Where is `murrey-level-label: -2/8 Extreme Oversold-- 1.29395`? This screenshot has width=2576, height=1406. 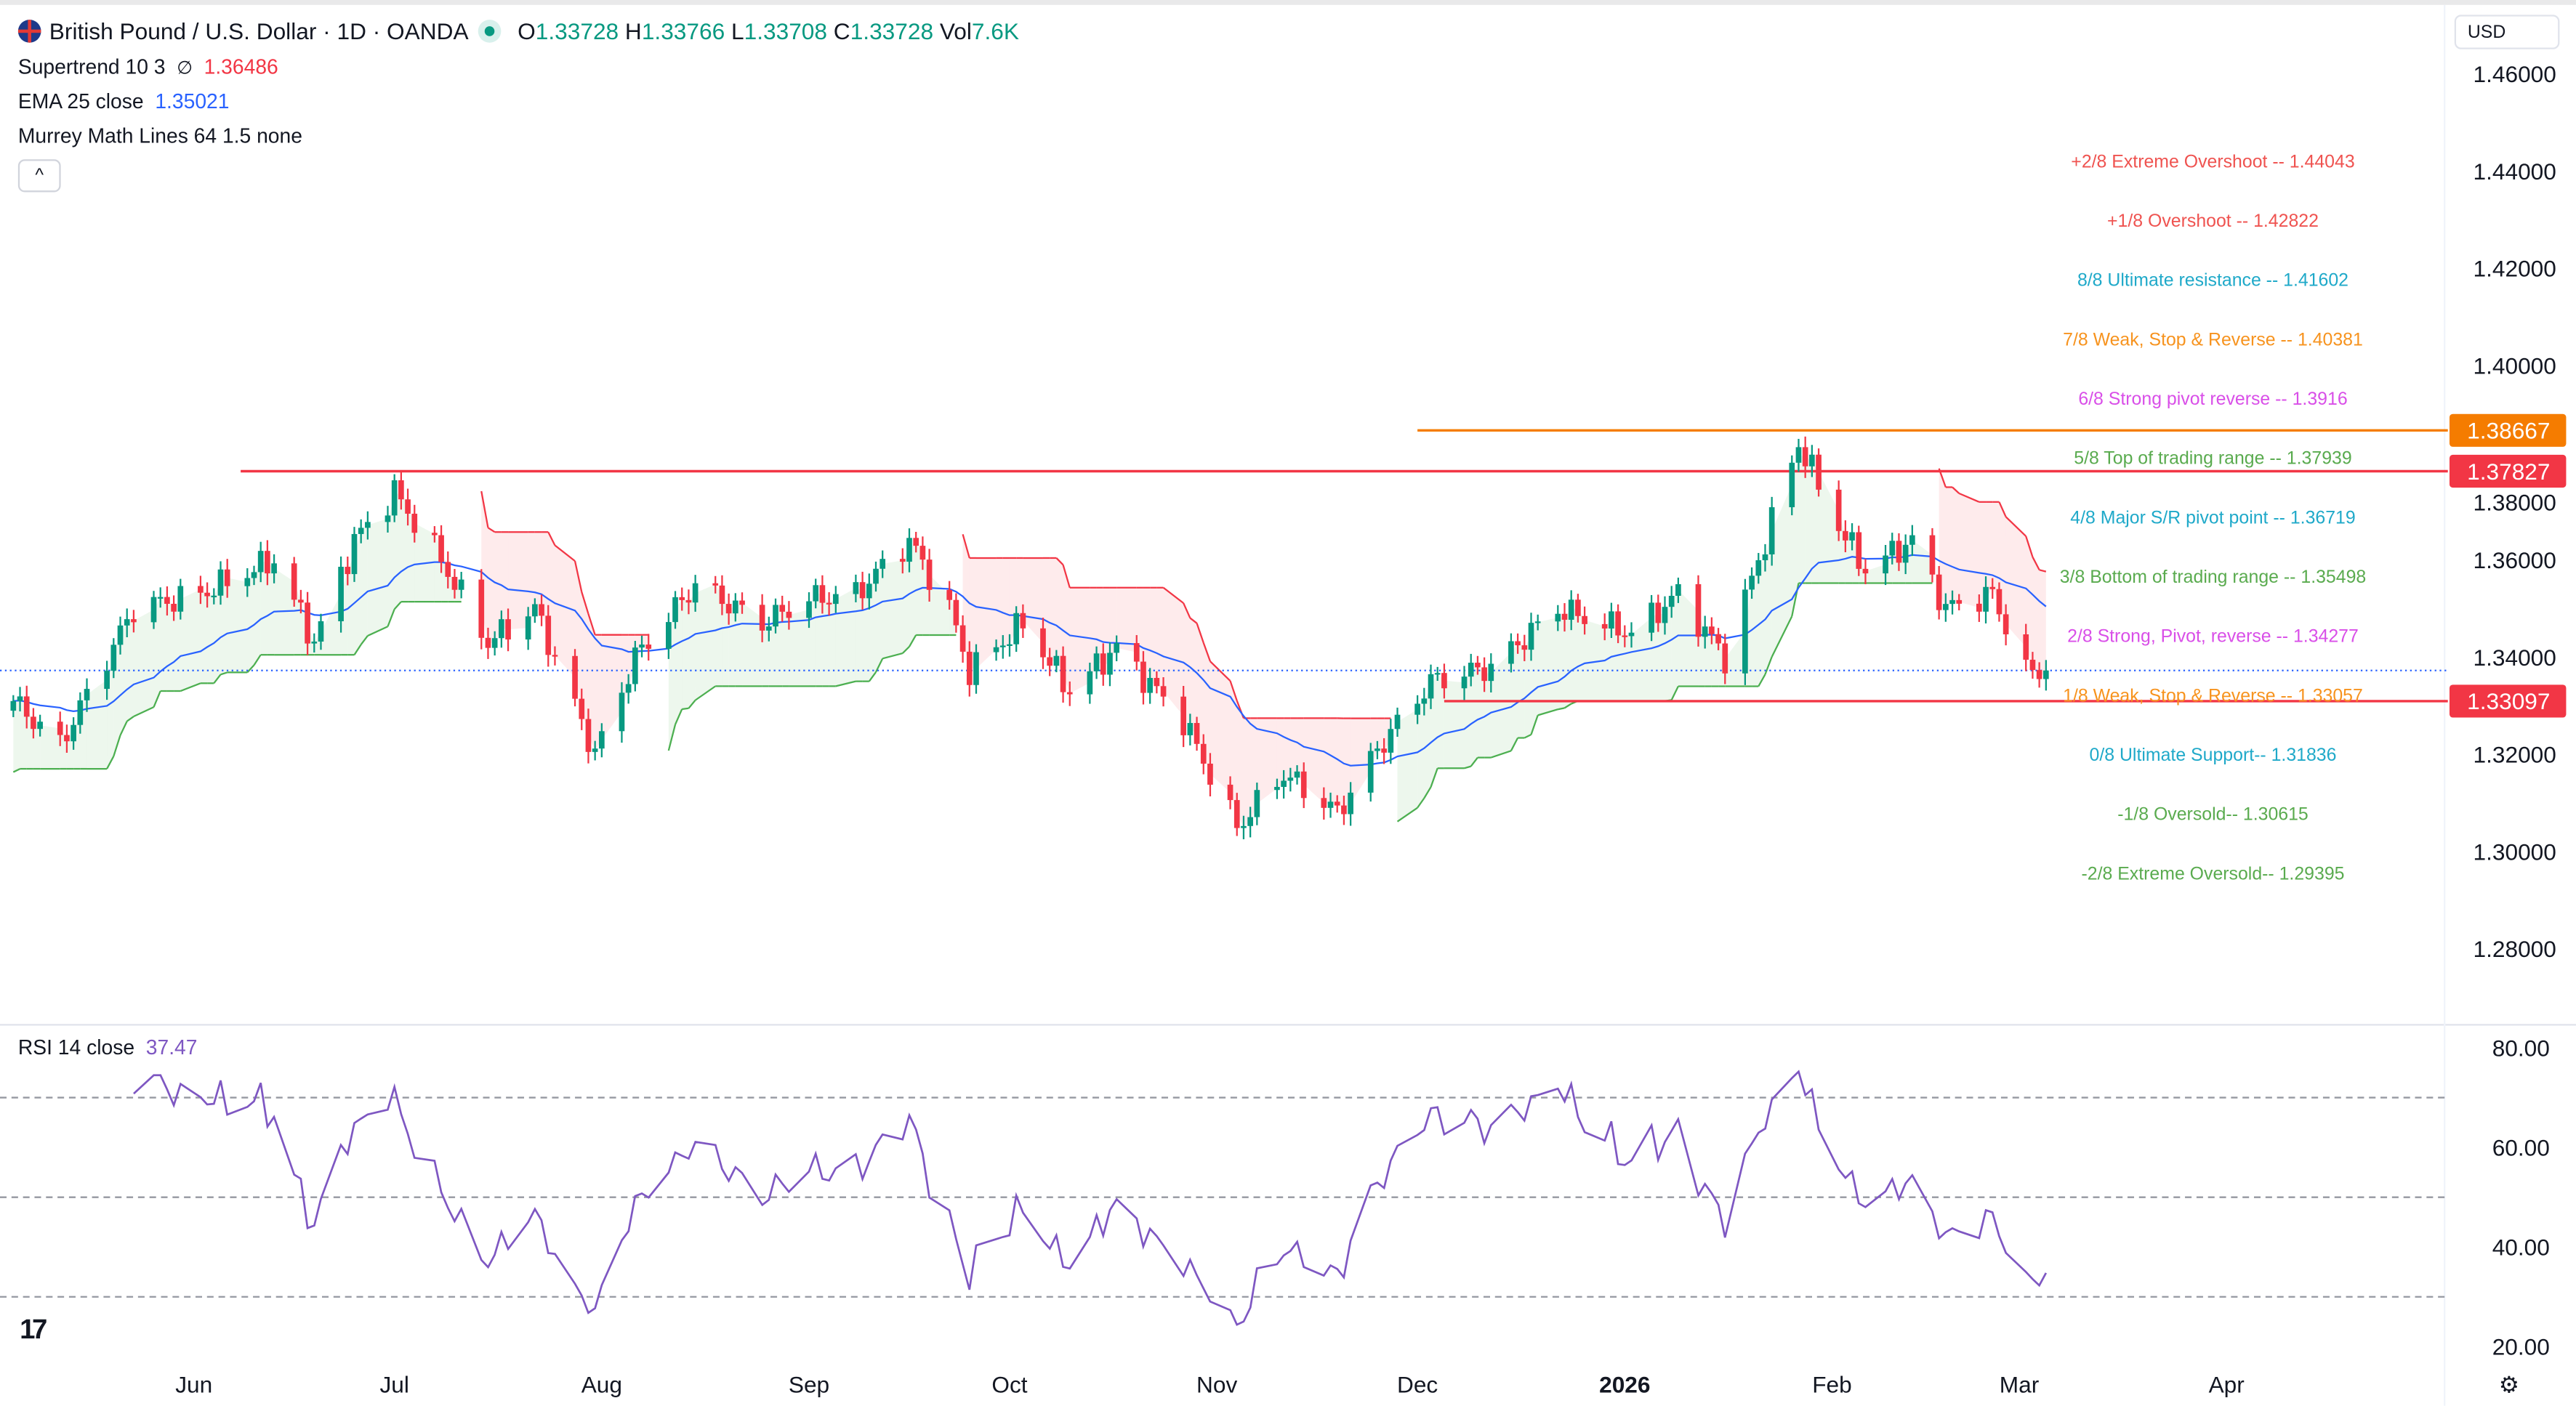
murrey-level-label: -2/8 Extreme Oversold-- 1.29395 is located at coordinates (2212, 874).